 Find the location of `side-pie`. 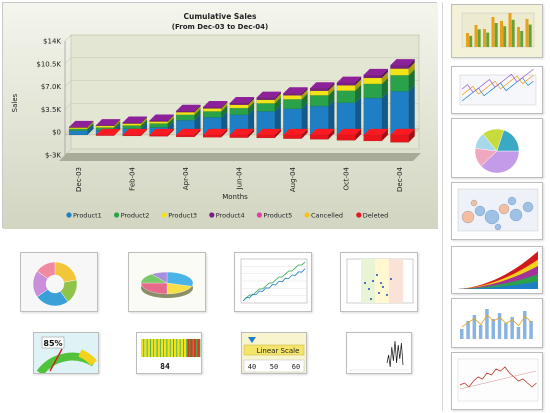

side-pie is located at coordinates (497, 148).